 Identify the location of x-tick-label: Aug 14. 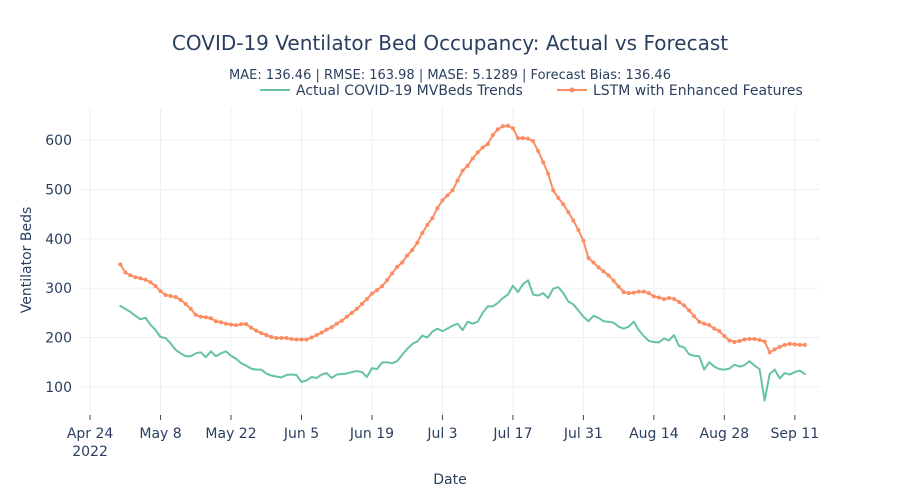
(654, 434).